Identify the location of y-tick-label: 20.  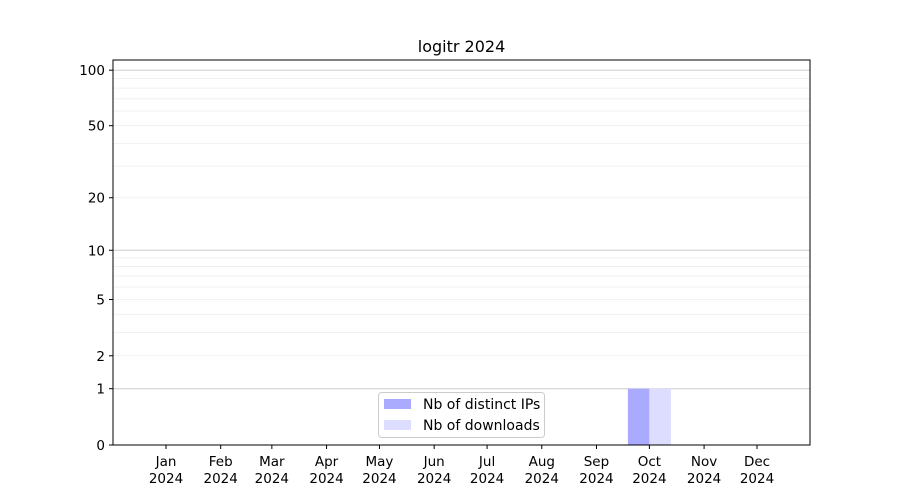
(96, 199).